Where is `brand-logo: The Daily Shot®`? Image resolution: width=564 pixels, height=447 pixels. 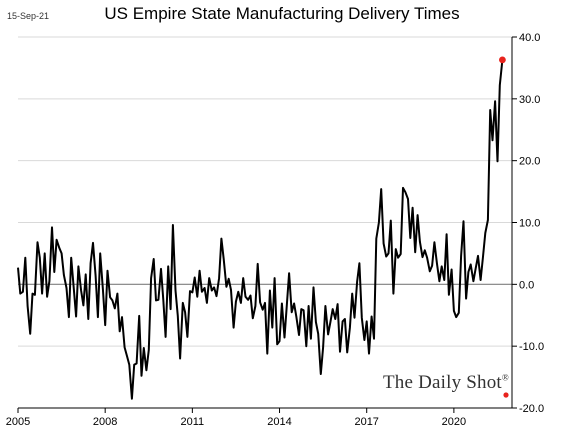
brand-logo: The Daily Shot® is located at coordinates (446, 383).